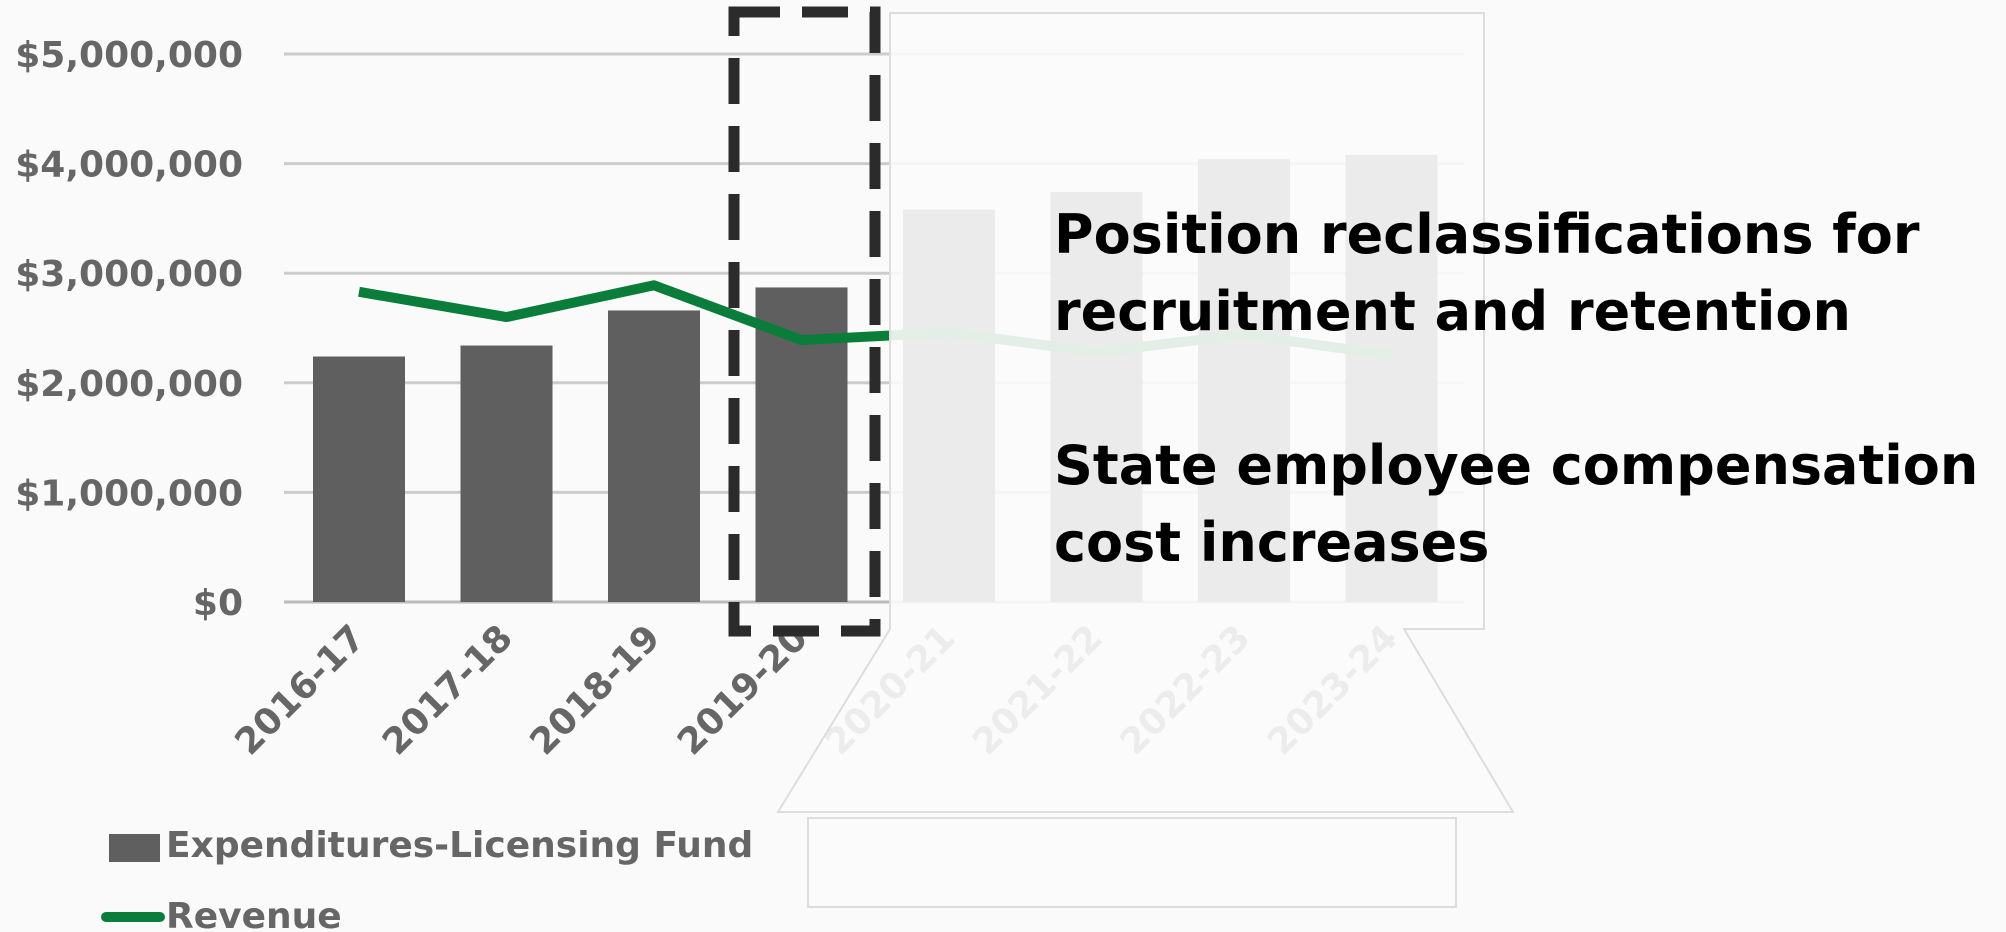 This screenshot has width=2006, height=932. I want to click on y-tick-label: $4,000,000, so click(129, 165).